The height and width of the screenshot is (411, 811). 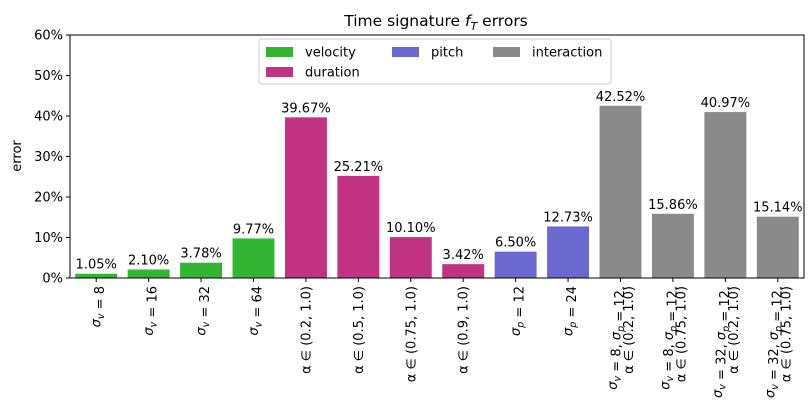 I want to click on x-tick-label: α ∈ (0.9, 1.0), so click(x=464, y=330).